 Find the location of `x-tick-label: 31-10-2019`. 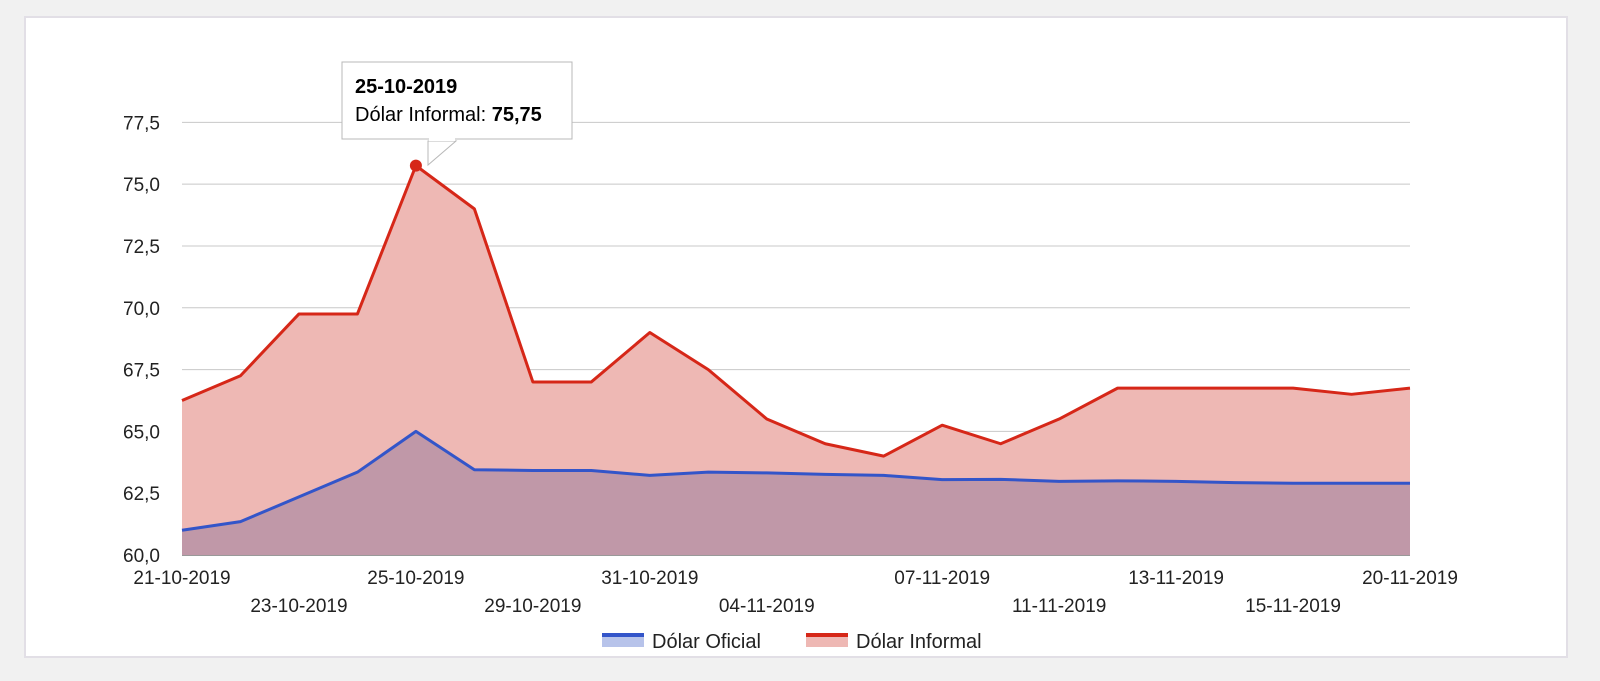

x-tick-label: 31-10-2019 is located at coordinates (649, 578).